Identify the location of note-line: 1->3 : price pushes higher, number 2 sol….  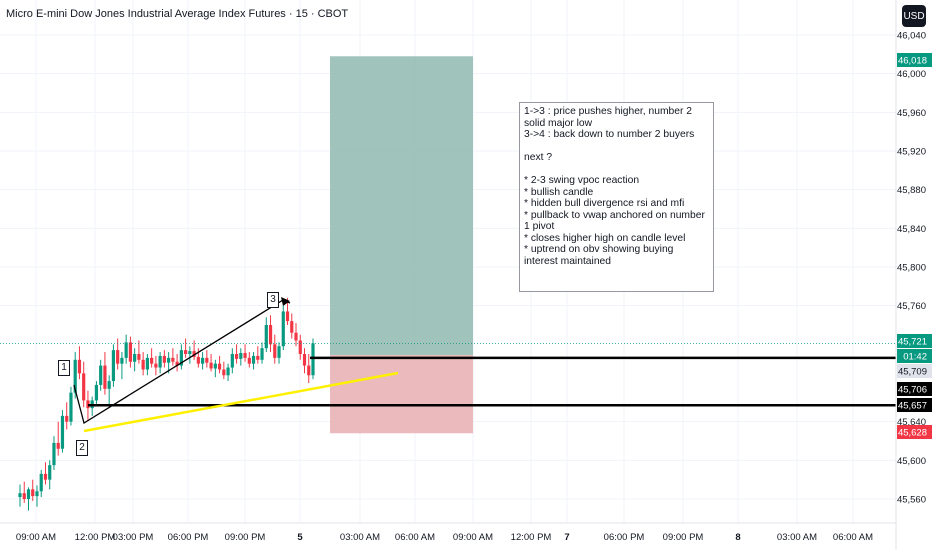
(608, 117).